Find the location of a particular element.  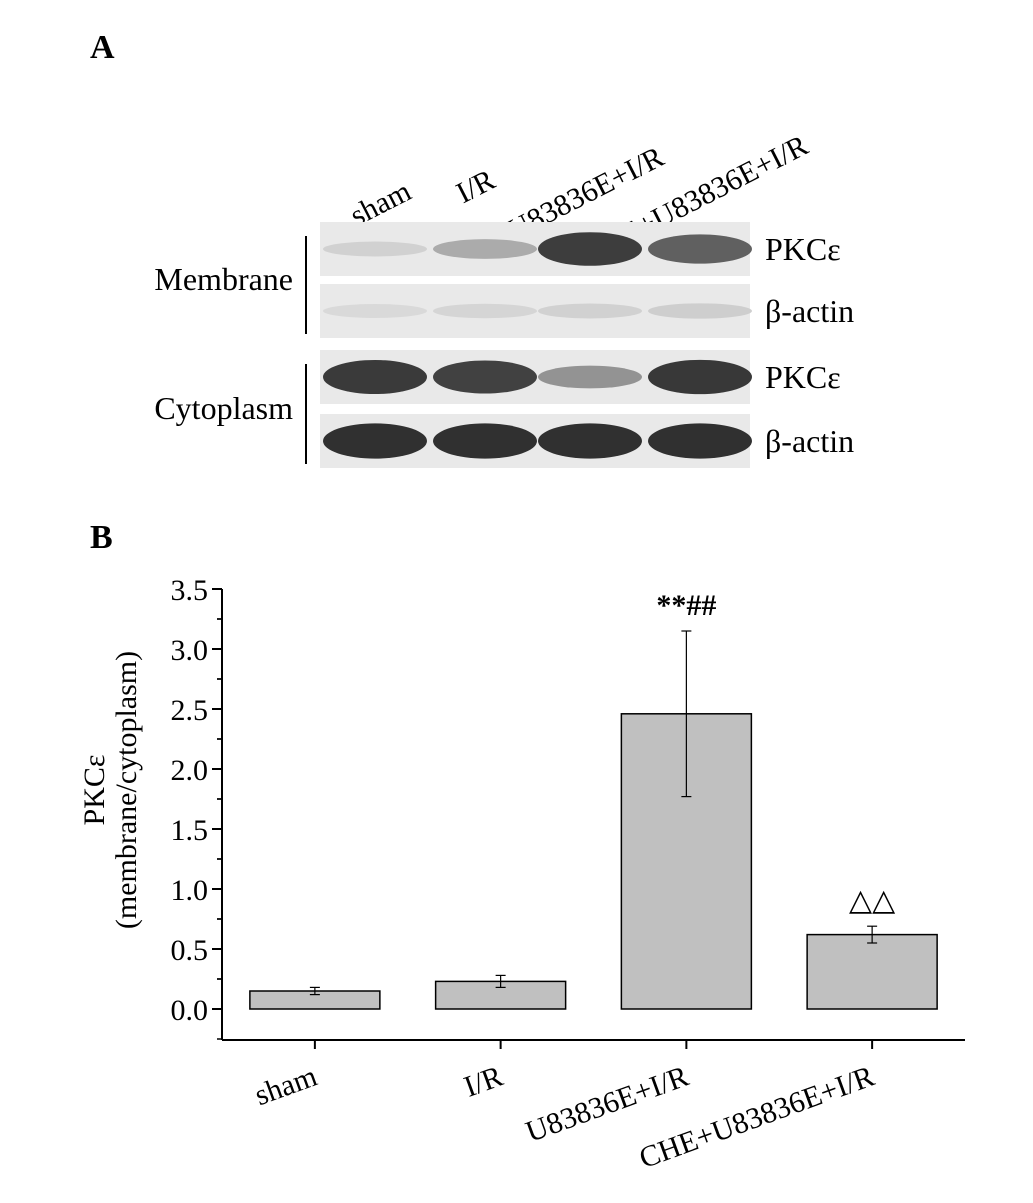

y-axis-label-line1: PKCε is located at coordinates (94, 790).